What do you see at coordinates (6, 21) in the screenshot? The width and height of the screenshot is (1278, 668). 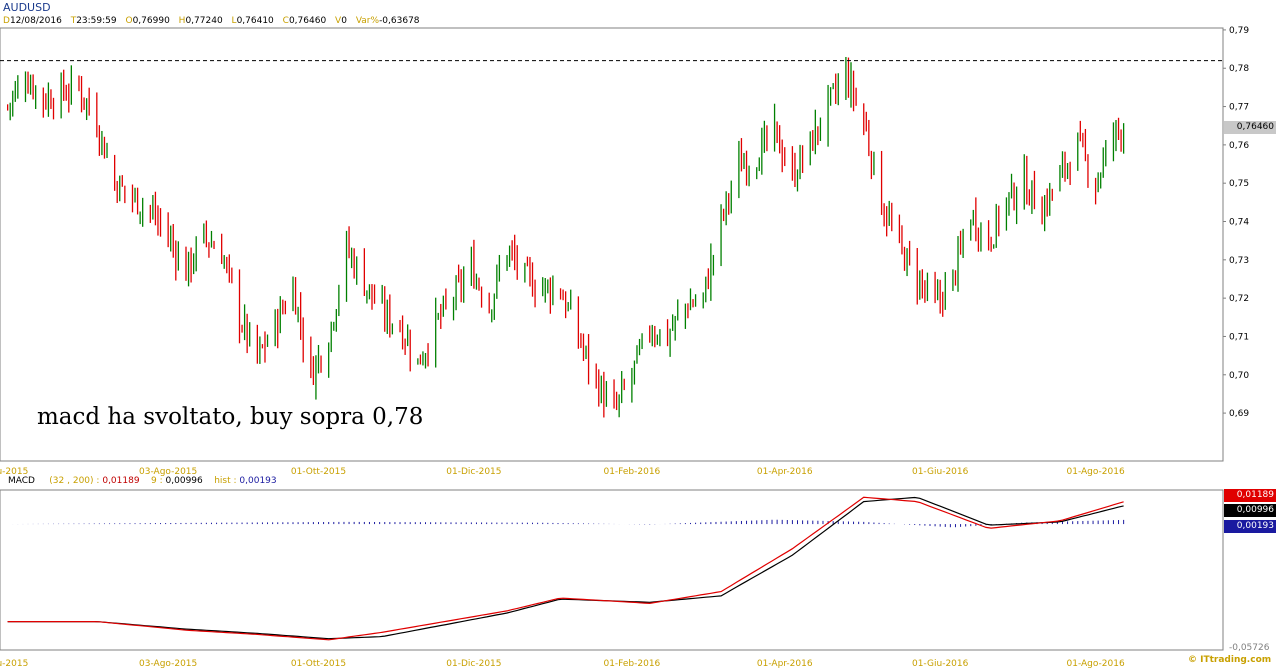 I see `d-key: D` at bounding box center [6, 21].